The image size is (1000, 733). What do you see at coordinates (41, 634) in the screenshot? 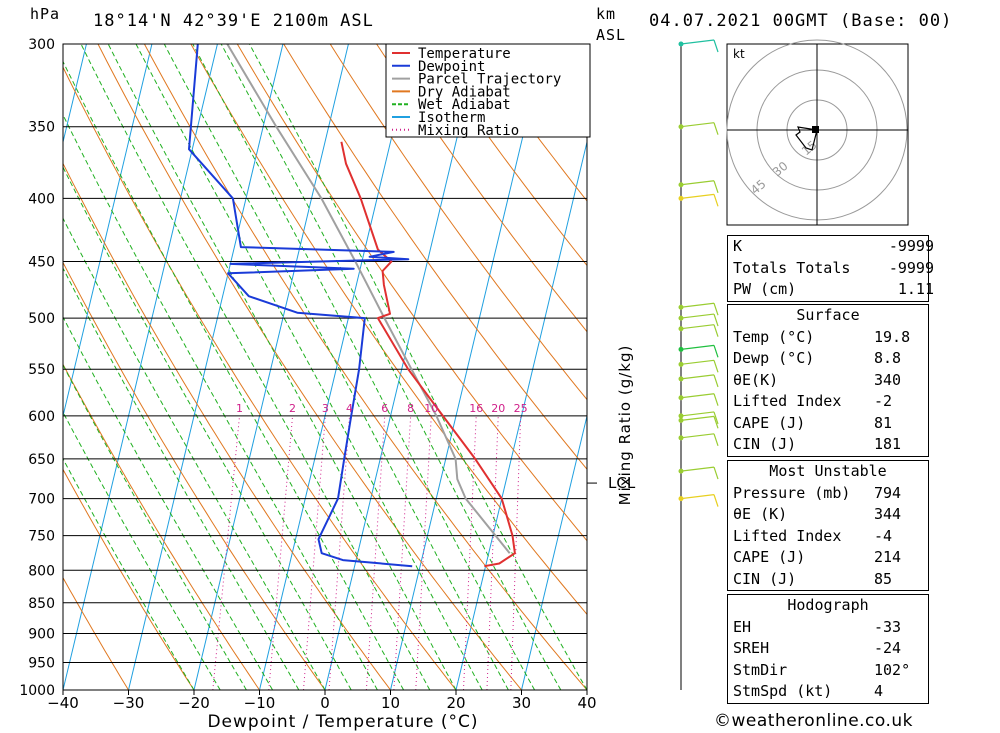
I see `pressure-tick-label: 900` at bounding box center [41, 634].